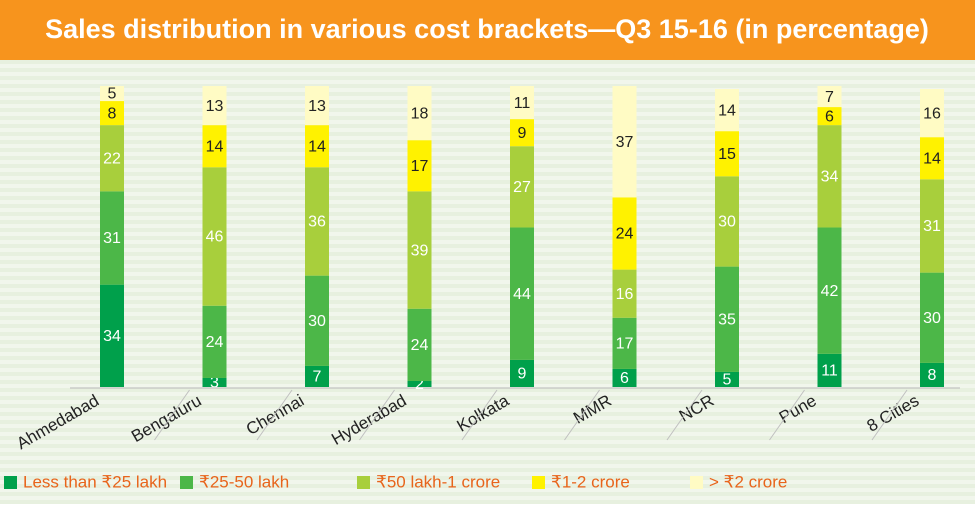 This screenshot has width=975, height=509. I want to click on data-label: 34, so click(112, 336).